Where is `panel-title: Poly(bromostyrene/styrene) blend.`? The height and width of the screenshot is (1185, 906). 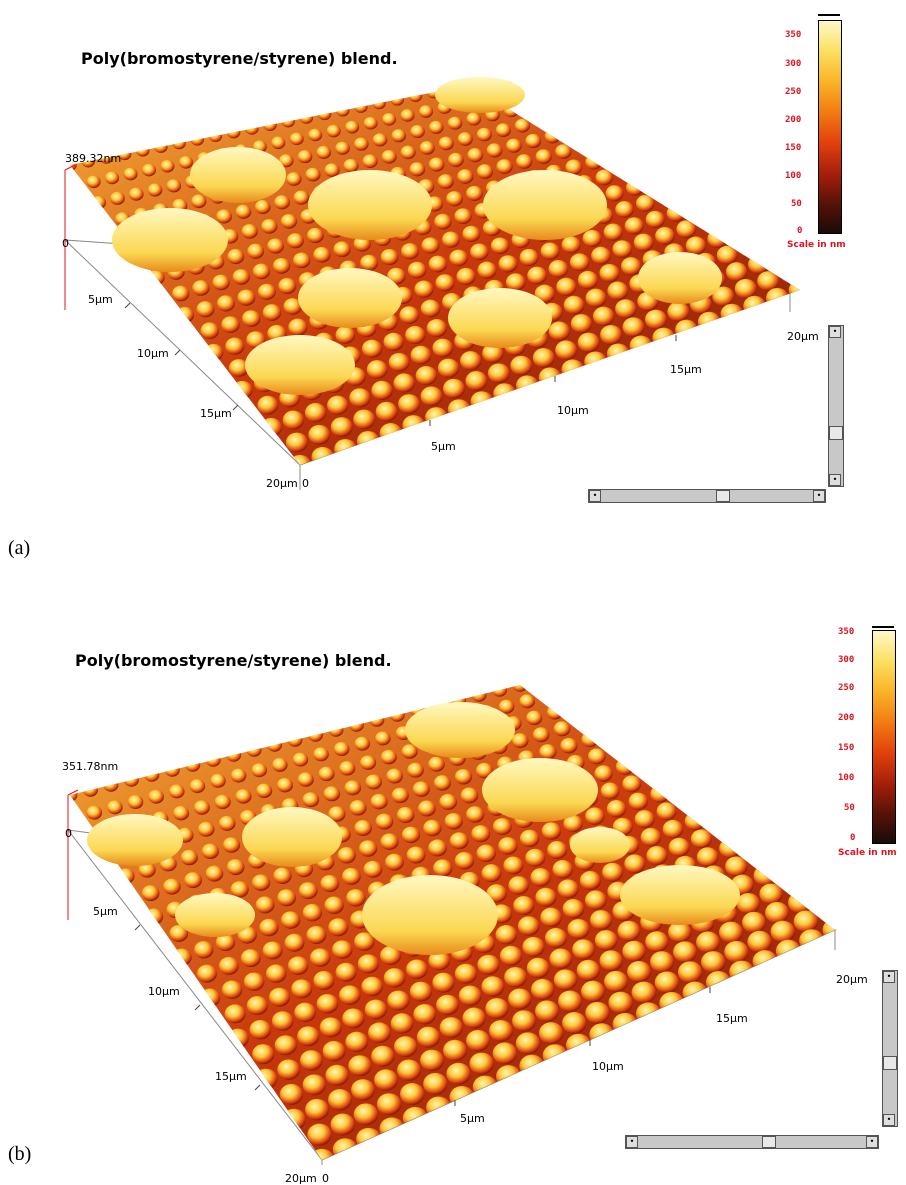
panel-title: Poly(bromostyrene/styrene) blend. is located at coordinates (233, 660).